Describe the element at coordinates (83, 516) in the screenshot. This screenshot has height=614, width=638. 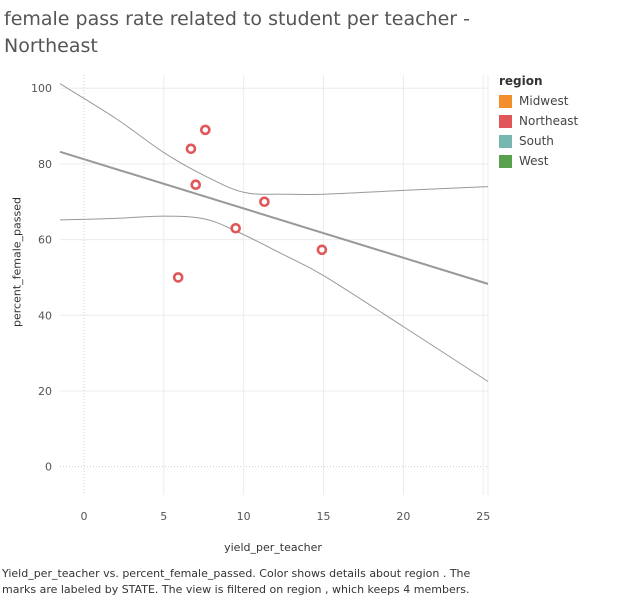
I see `x-tick-label: 0` at that location.